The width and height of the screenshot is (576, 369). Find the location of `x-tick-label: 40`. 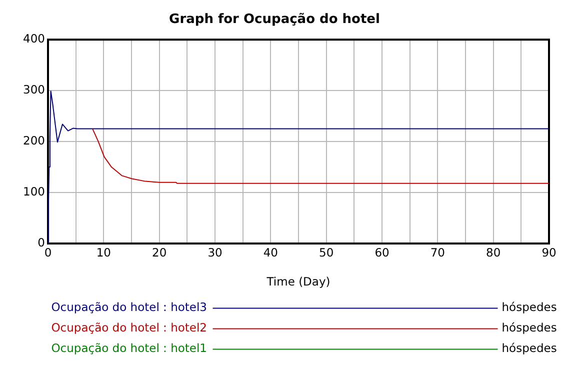

x-tick-label: 40 is located at coordinates (270, 252).